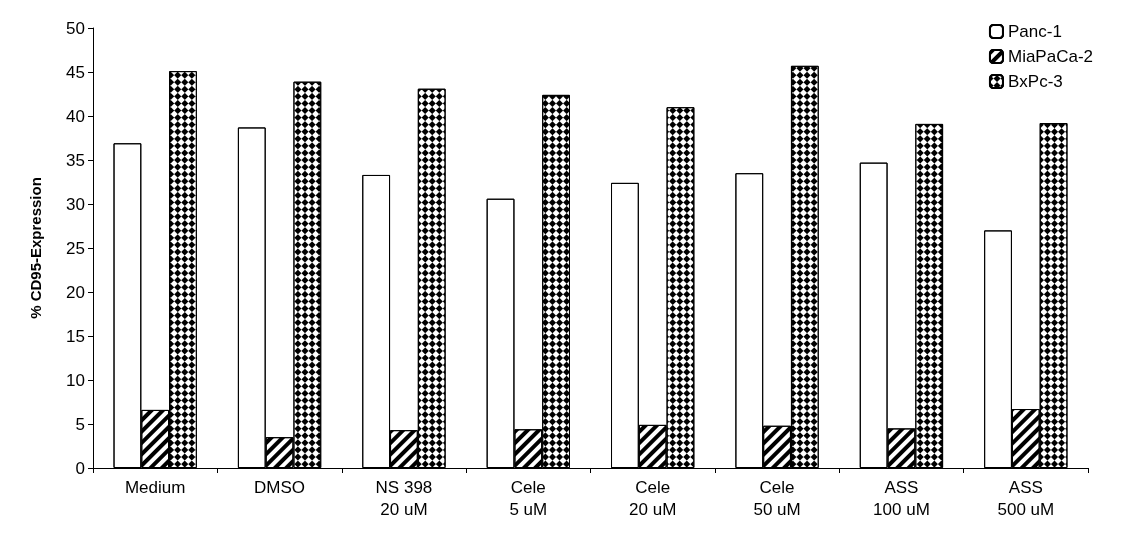 The width and height of the screenshot is (1121, 549). I want to click on x-tick-label: Cele 5 uM, so click(528, 498).